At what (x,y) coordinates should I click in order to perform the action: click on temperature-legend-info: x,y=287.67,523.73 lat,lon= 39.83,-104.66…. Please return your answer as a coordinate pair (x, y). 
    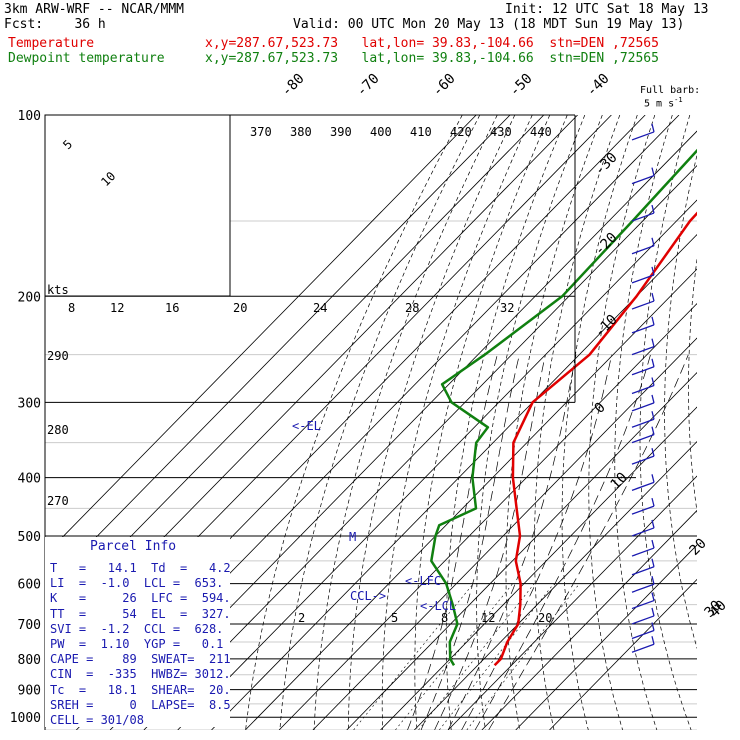
    Looking at the image, I should click on (432, 43).